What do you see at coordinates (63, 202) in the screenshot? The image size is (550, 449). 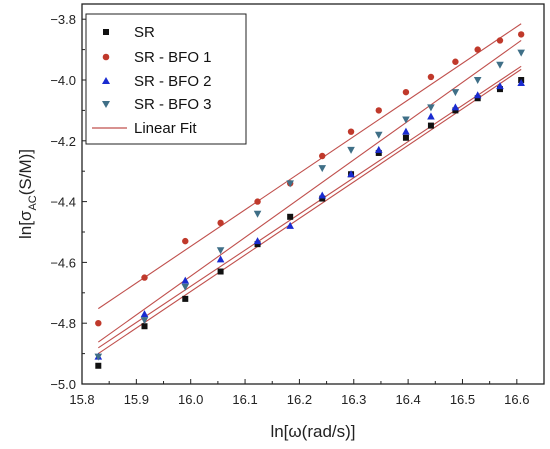 I see `y-tick-label: −4.4` at bounding box center [63, 202].